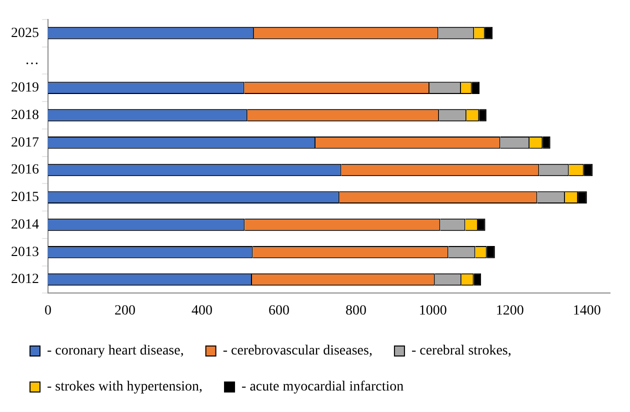 Image resolution: width=630 pixels, height=412 pixels. Describe the element at coordinates (586, 310) in the screenshot. I see `x-tick-label: 1400` at that location.